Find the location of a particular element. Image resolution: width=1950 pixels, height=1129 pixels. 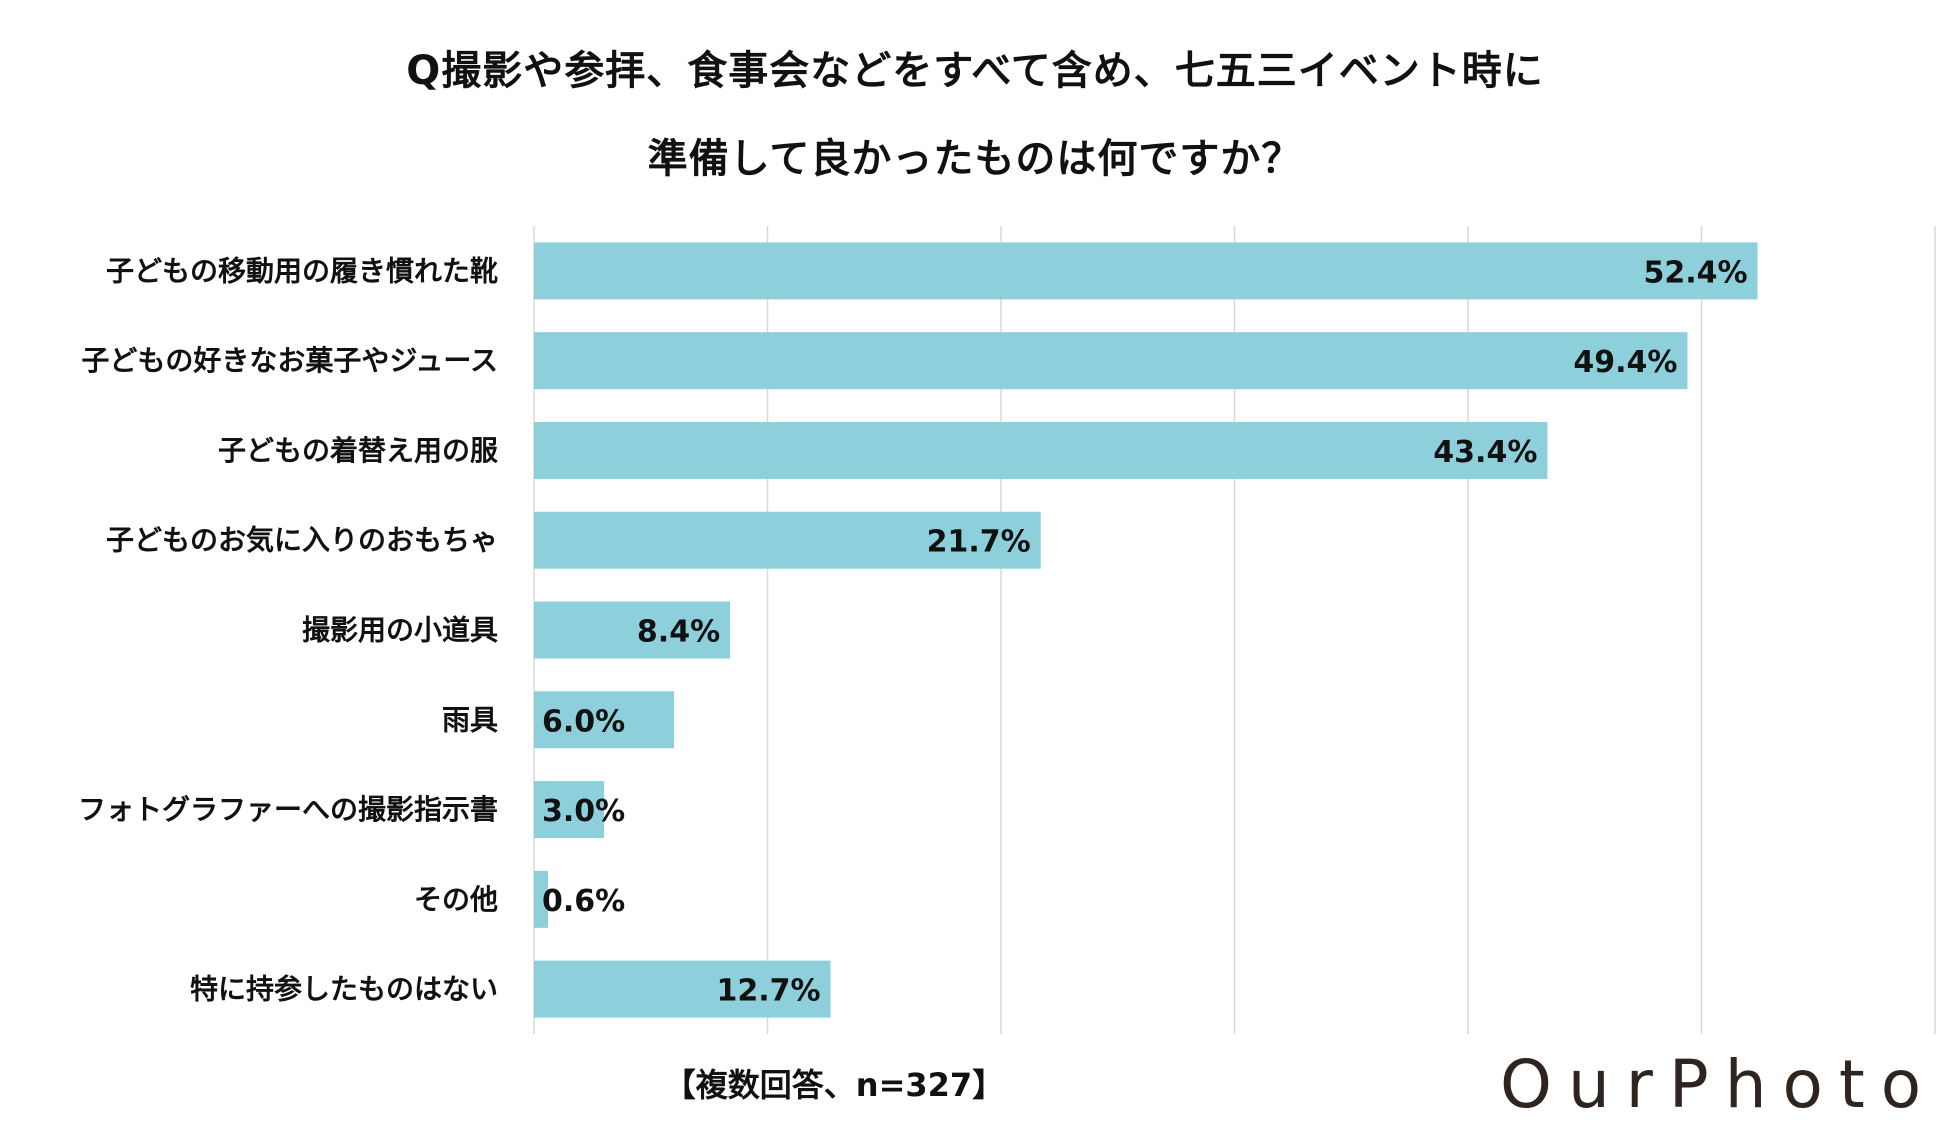

category-label: 子どもの好きなお菓子やジュース is located at coordinates (289, 360).